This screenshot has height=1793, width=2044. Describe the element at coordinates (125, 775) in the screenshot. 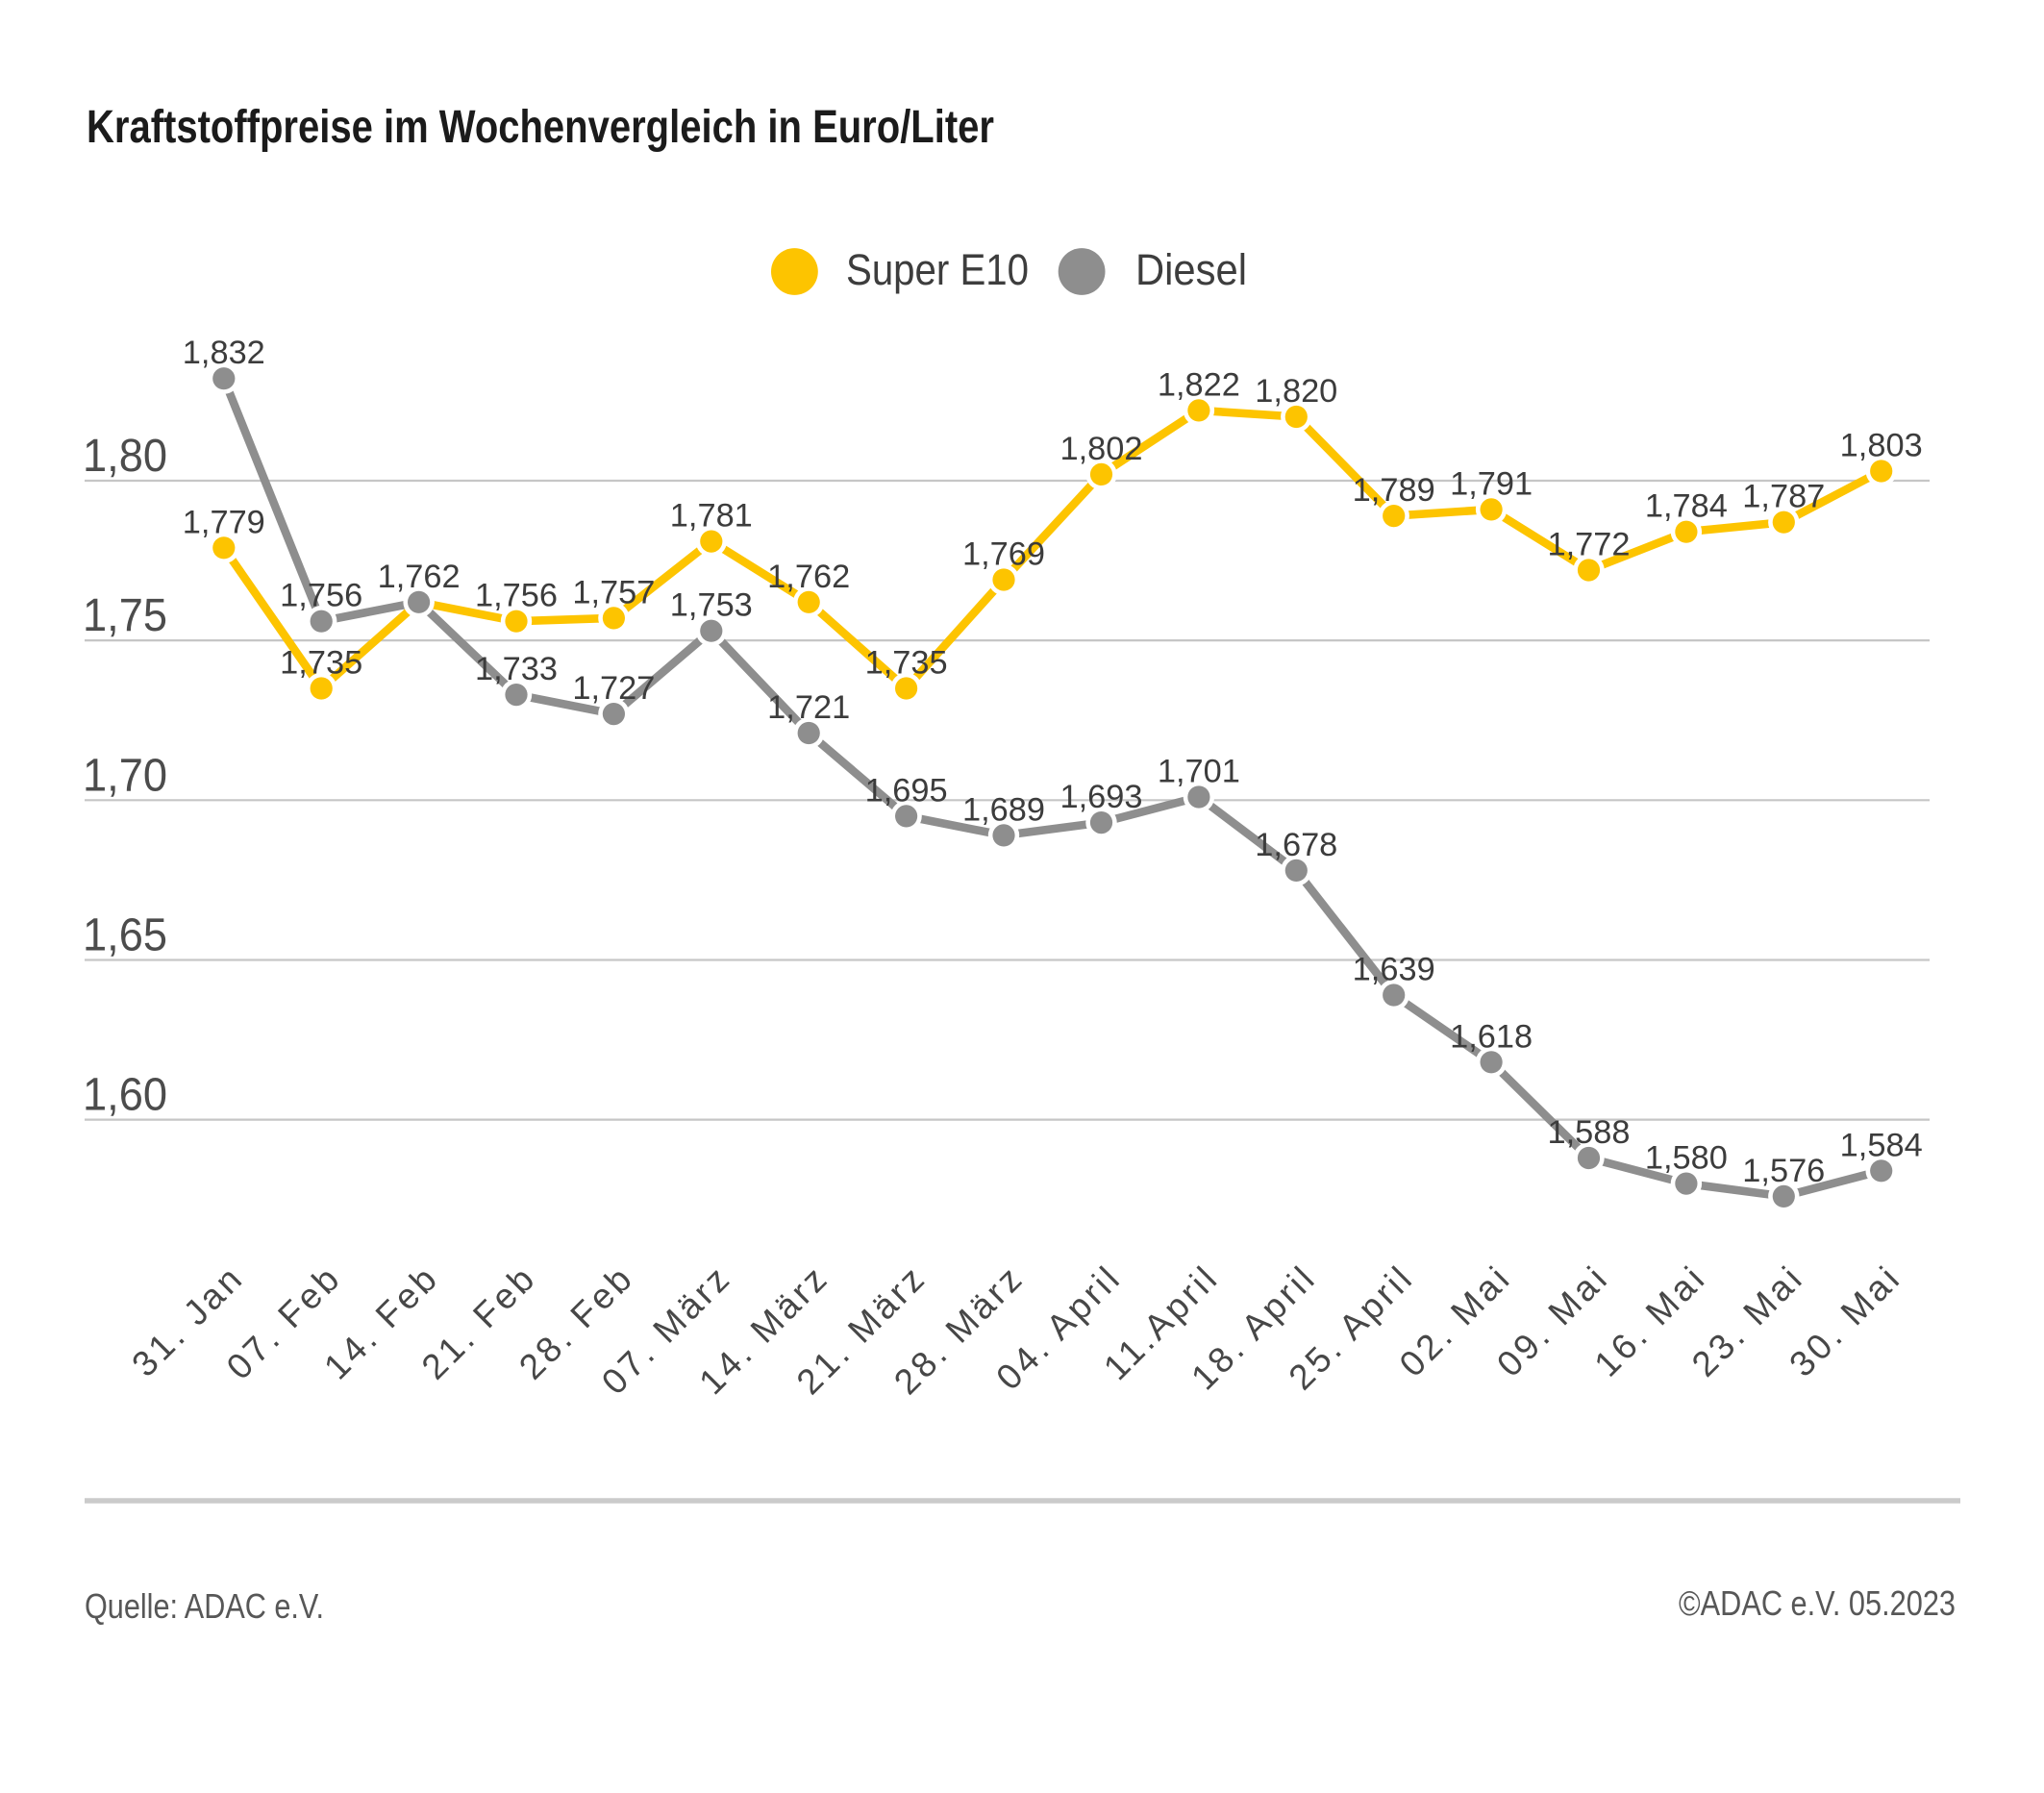

I see `svg-text: 1,70` at that location.